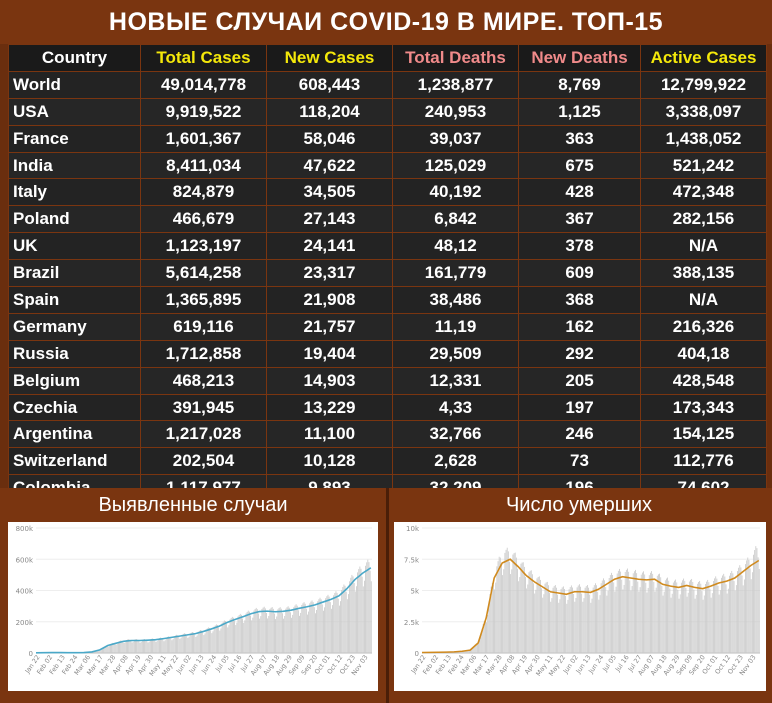 This screenshot has height=703, width=772. What do you see at coordinates (414, 592) in the screenshot?
I see `deaths-ytick-label: 5k` at bounding box center [414, 592].